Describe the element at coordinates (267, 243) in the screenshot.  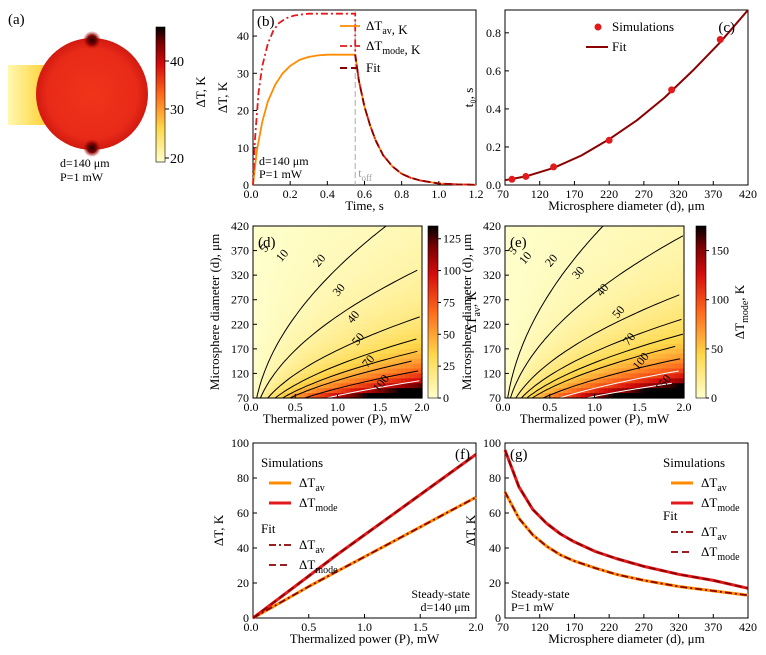
I see `panel-label: (d)` at that location.